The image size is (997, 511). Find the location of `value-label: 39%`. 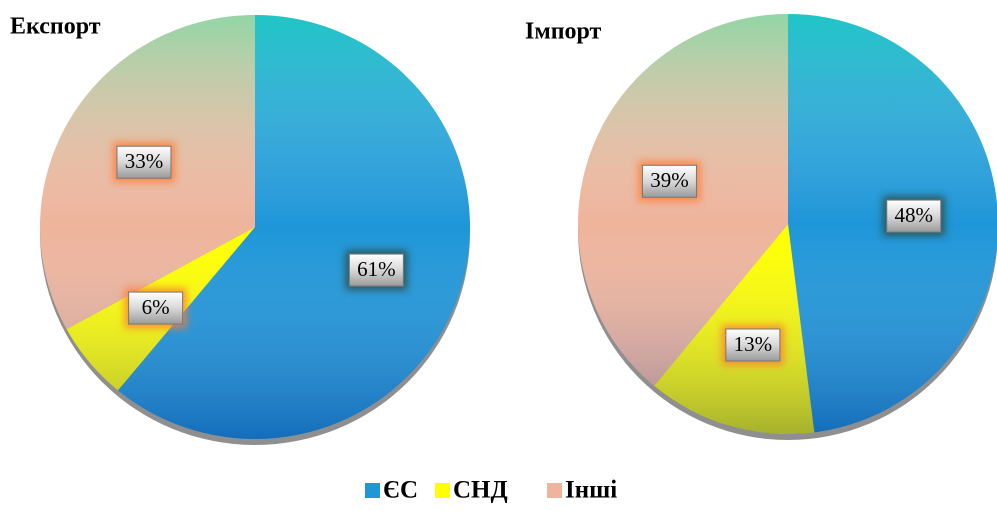

value-label: 39% is located at coordinates (669, 180).